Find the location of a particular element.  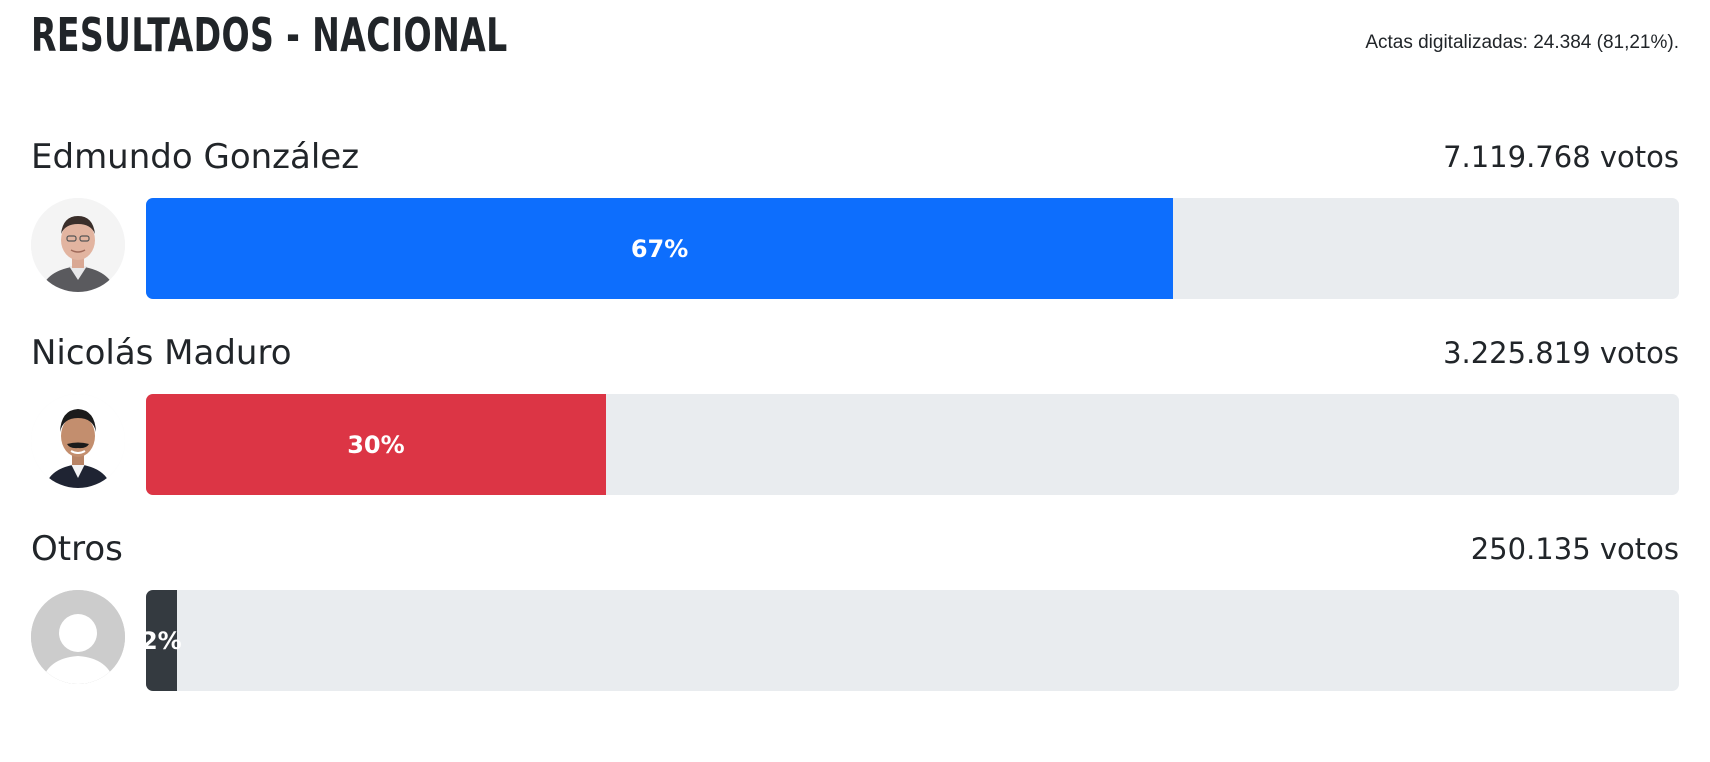

candidate-votes: 3.225.819 votos is located at coordinates (1561, 353).